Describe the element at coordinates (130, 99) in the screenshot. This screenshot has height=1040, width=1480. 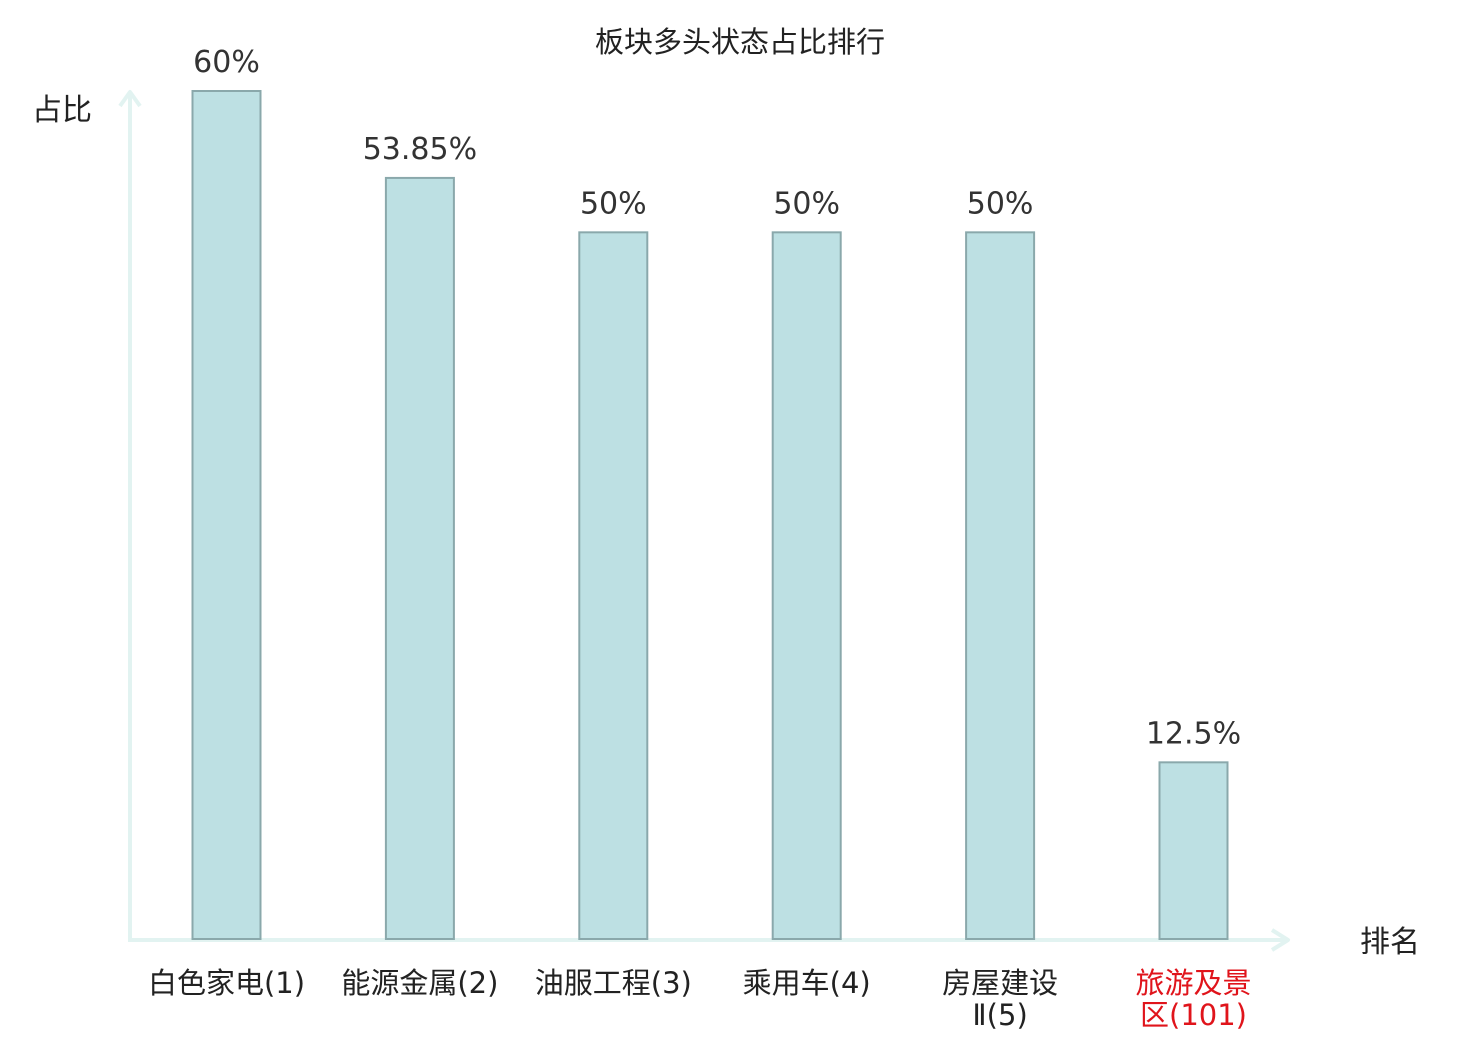
I see `y-axis-arrow-icon` at that location.